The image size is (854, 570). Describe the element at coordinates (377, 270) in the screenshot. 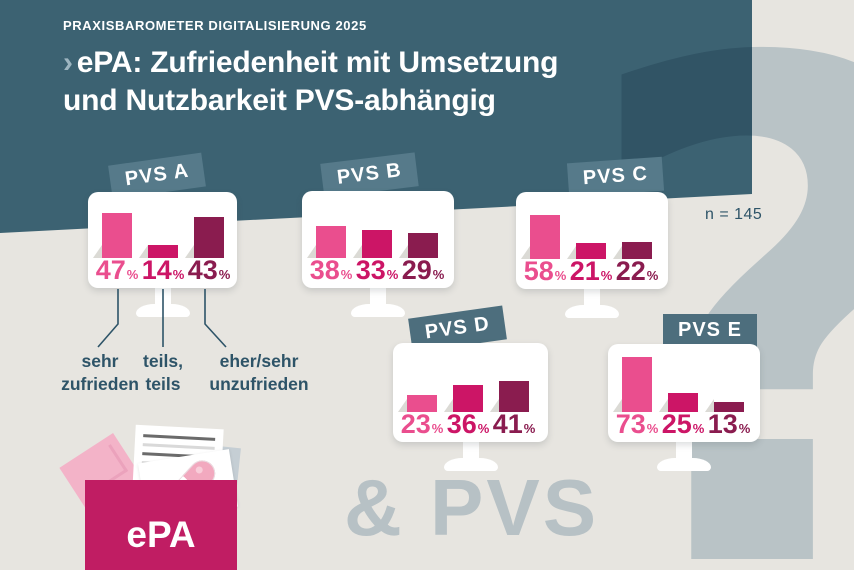

I see `value-pvs-b-2: 33%` at that location.